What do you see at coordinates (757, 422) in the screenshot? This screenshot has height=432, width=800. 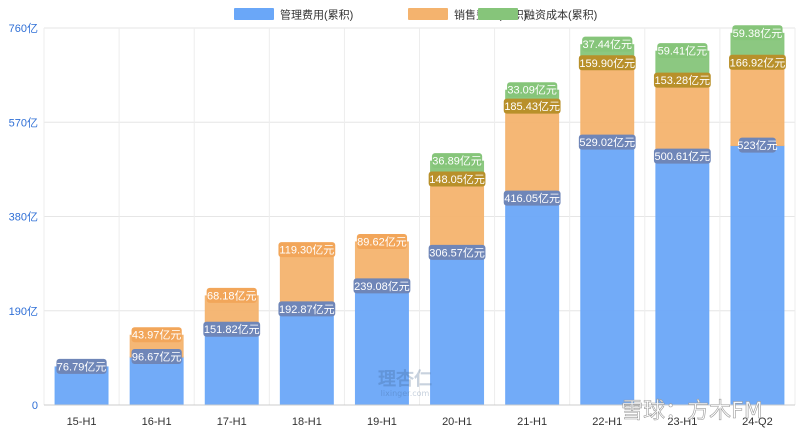 I see `x-tick-label: 24-Q2` at bounding box center [757, 422].